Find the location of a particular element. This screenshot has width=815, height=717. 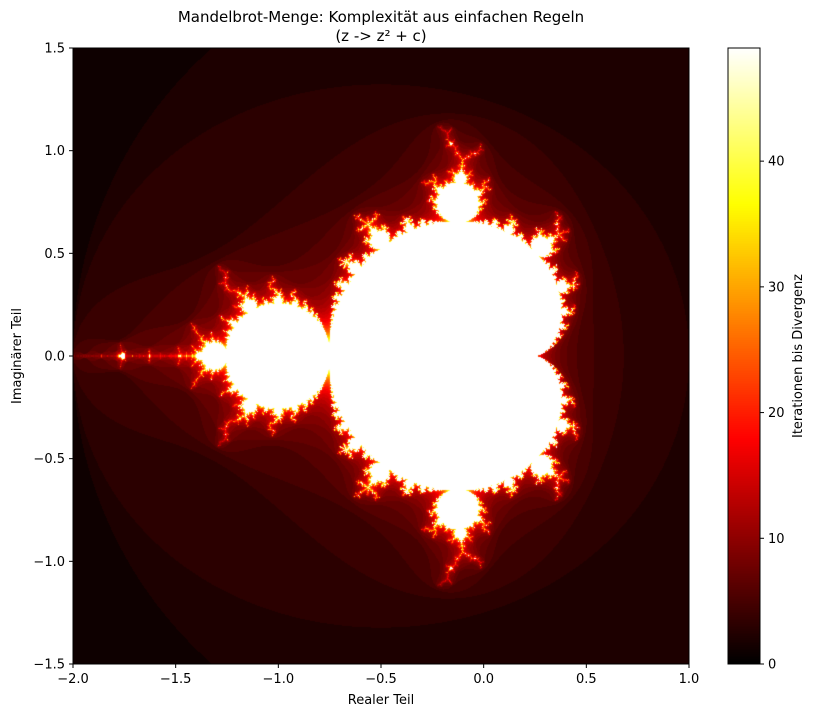

x-tick-label: −2.0 is located at coordinates (73, 679).